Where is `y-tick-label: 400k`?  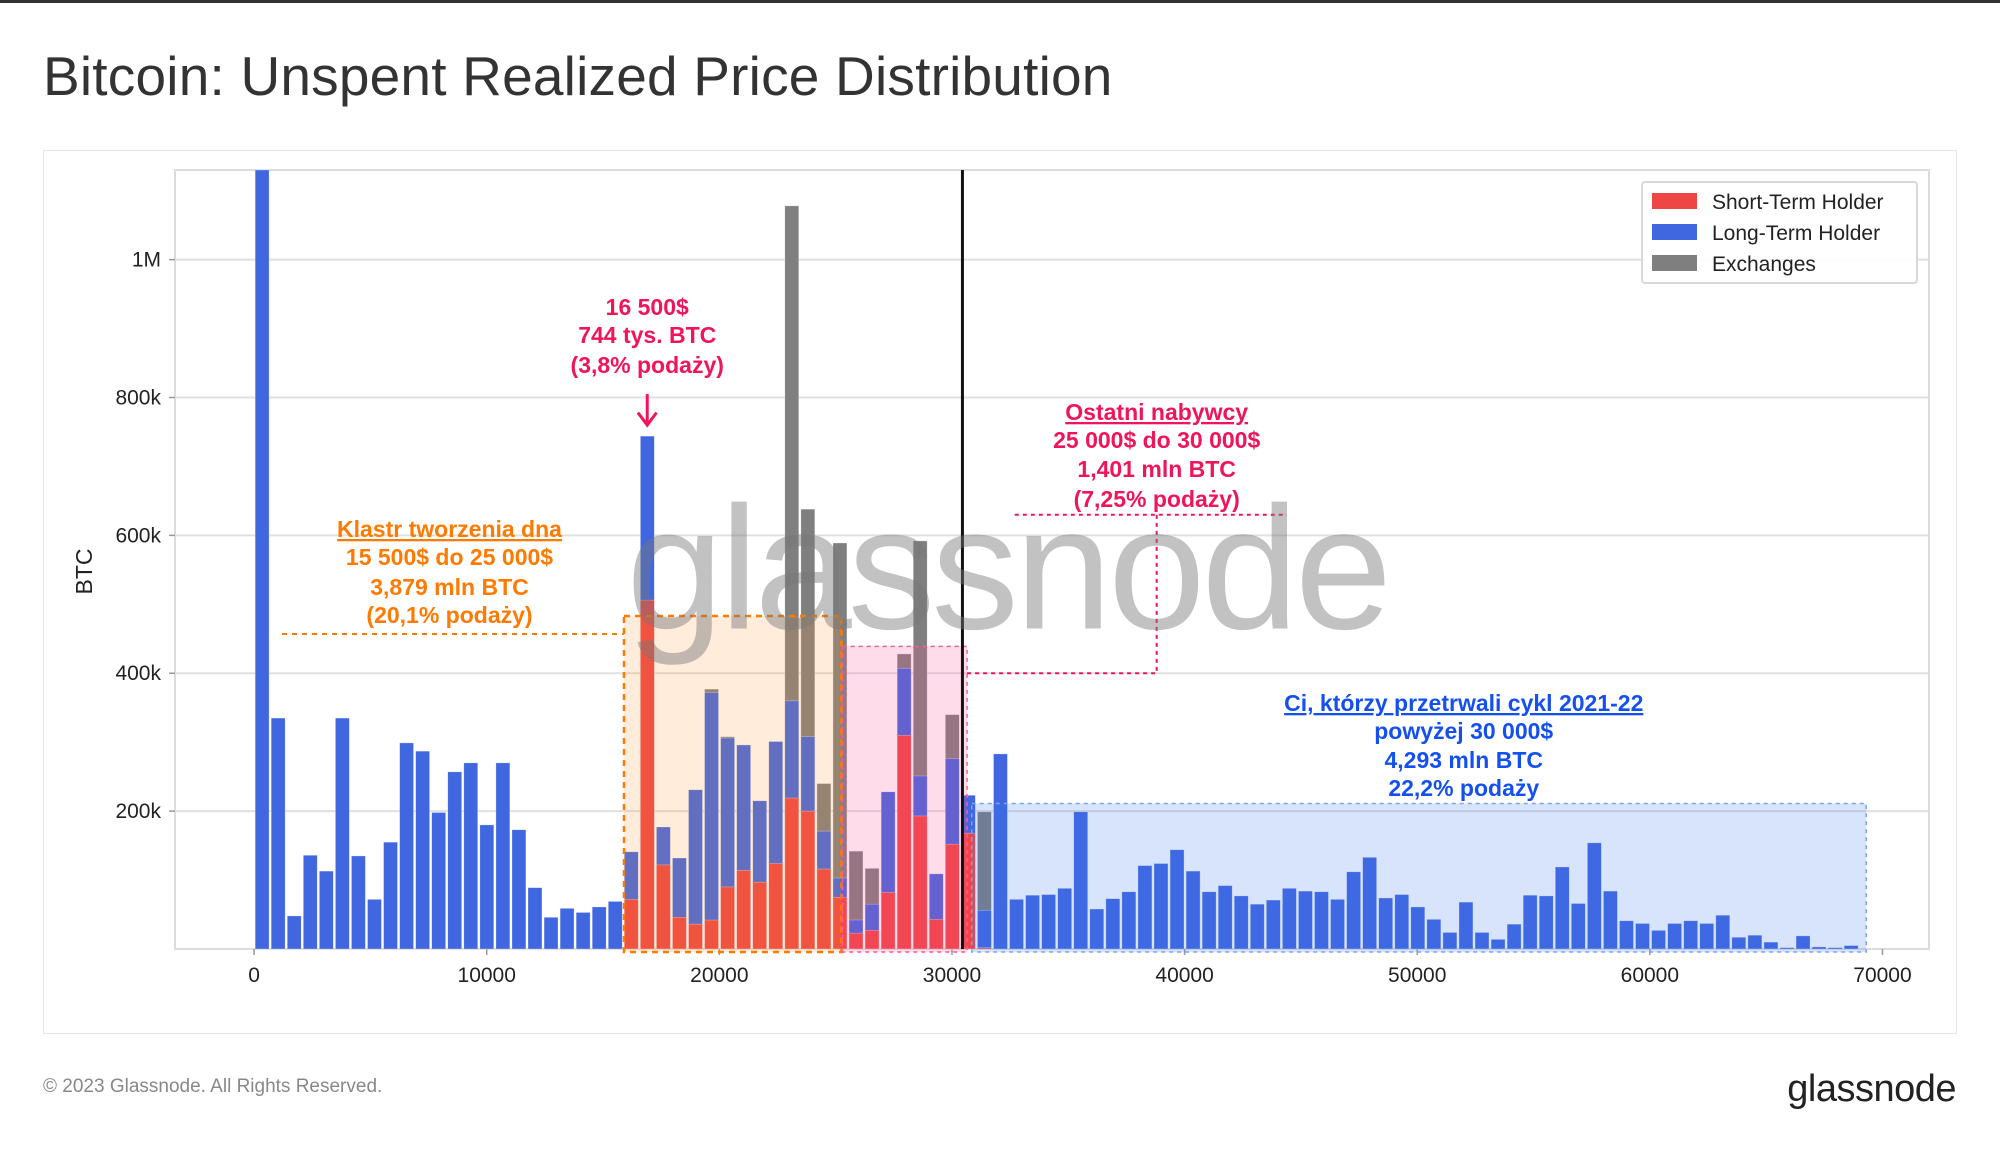 y-tick-label: 400k is located at coordinates (138, 673).